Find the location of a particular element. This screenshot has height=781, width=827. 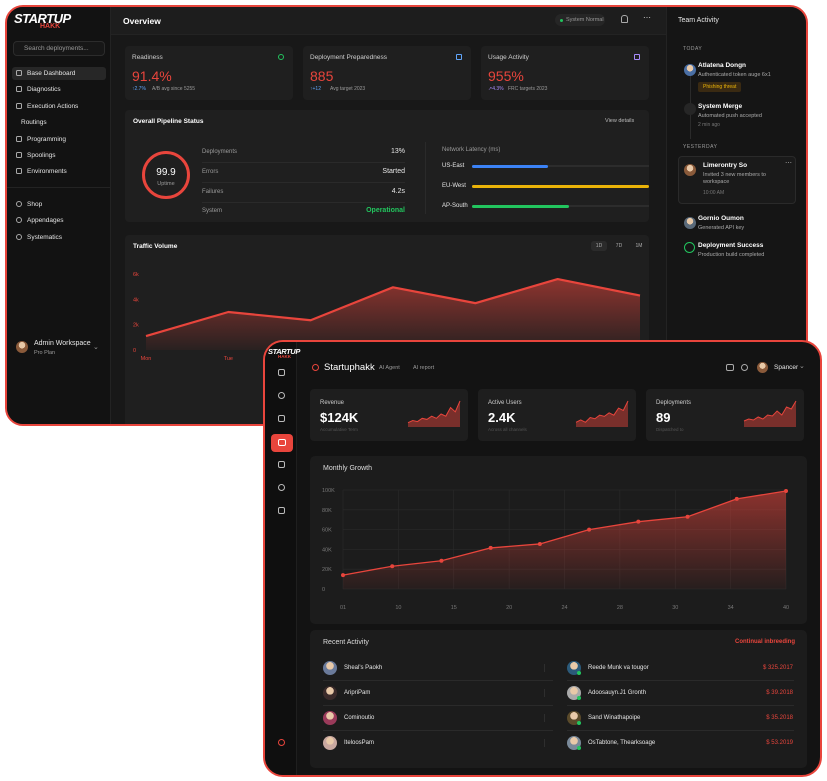

app-title: Startuphakk is located at coordinates (349, 367).